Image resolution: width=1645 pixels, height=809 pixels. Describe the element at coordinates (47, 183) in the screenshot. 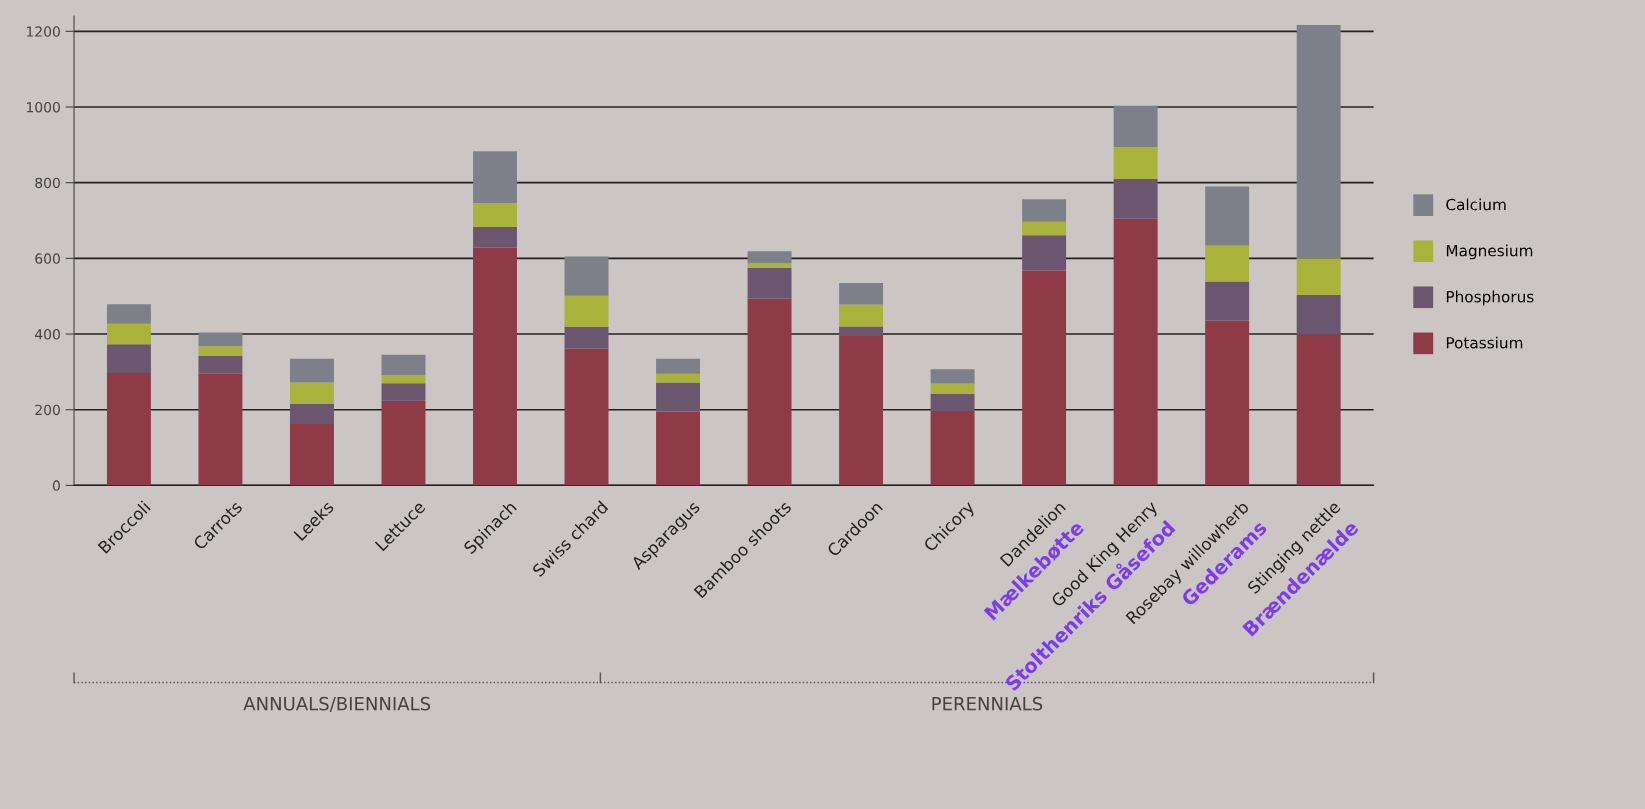

I see `y-tick-label: 800` at that location.